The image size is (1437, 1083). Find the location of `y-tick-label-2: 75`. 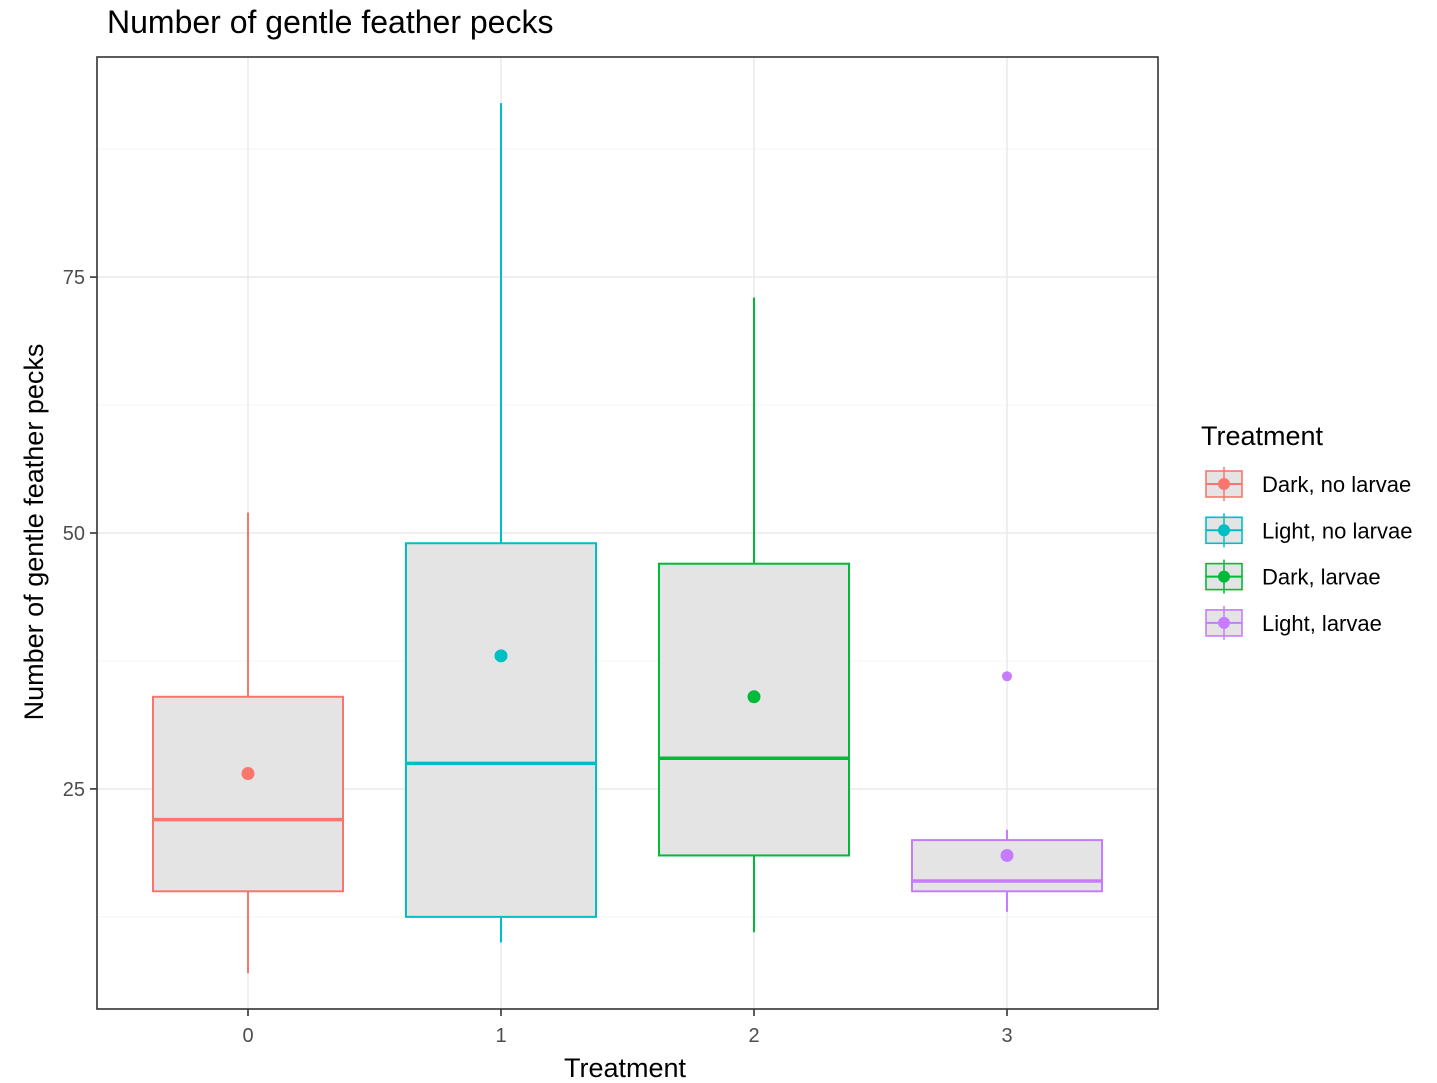

y-tick-label-2: 75 is located at coordinates (74, 278).